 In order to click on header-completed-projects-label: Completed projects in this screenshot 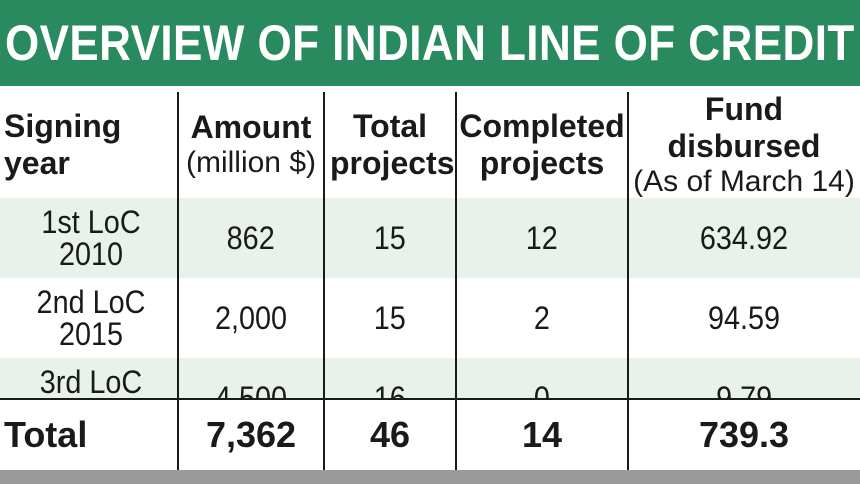, I will do `click(542, 144)`.